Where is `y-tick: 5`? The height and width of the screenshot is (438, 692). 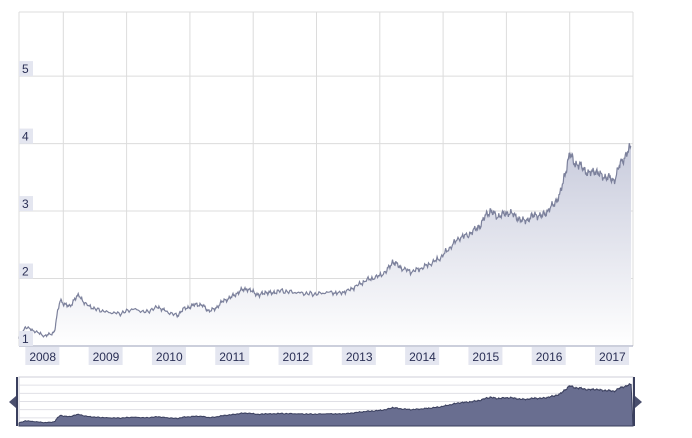
y-tick: 5 is located at coordinates (26, 69).